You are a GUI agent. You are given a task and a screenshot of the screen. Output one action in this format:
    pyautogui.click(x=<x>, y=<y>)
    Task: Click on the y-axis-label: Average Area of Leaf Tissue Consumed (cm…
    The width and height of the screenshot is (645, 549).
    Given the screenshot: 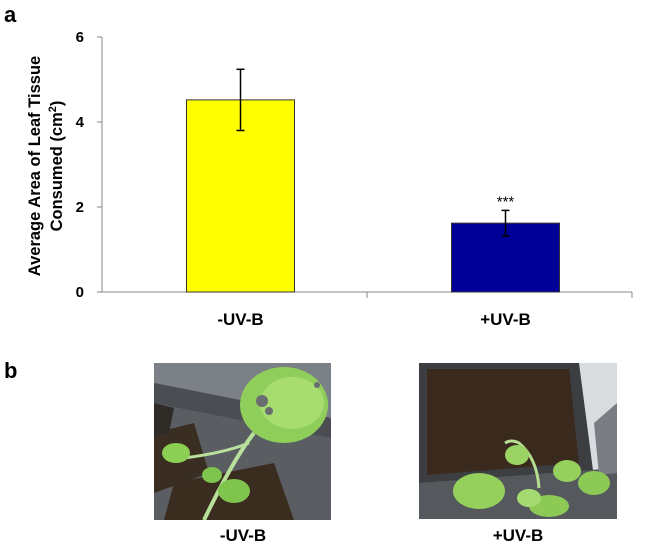 What is the action you would take?
    pyautogui.click(x=46, y=166)
    